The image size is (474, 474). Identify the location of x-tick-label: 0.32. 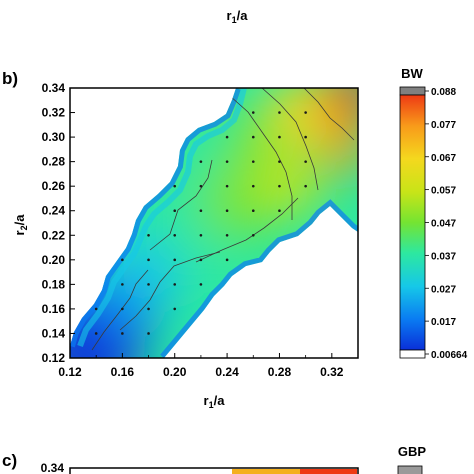
(332, 372).